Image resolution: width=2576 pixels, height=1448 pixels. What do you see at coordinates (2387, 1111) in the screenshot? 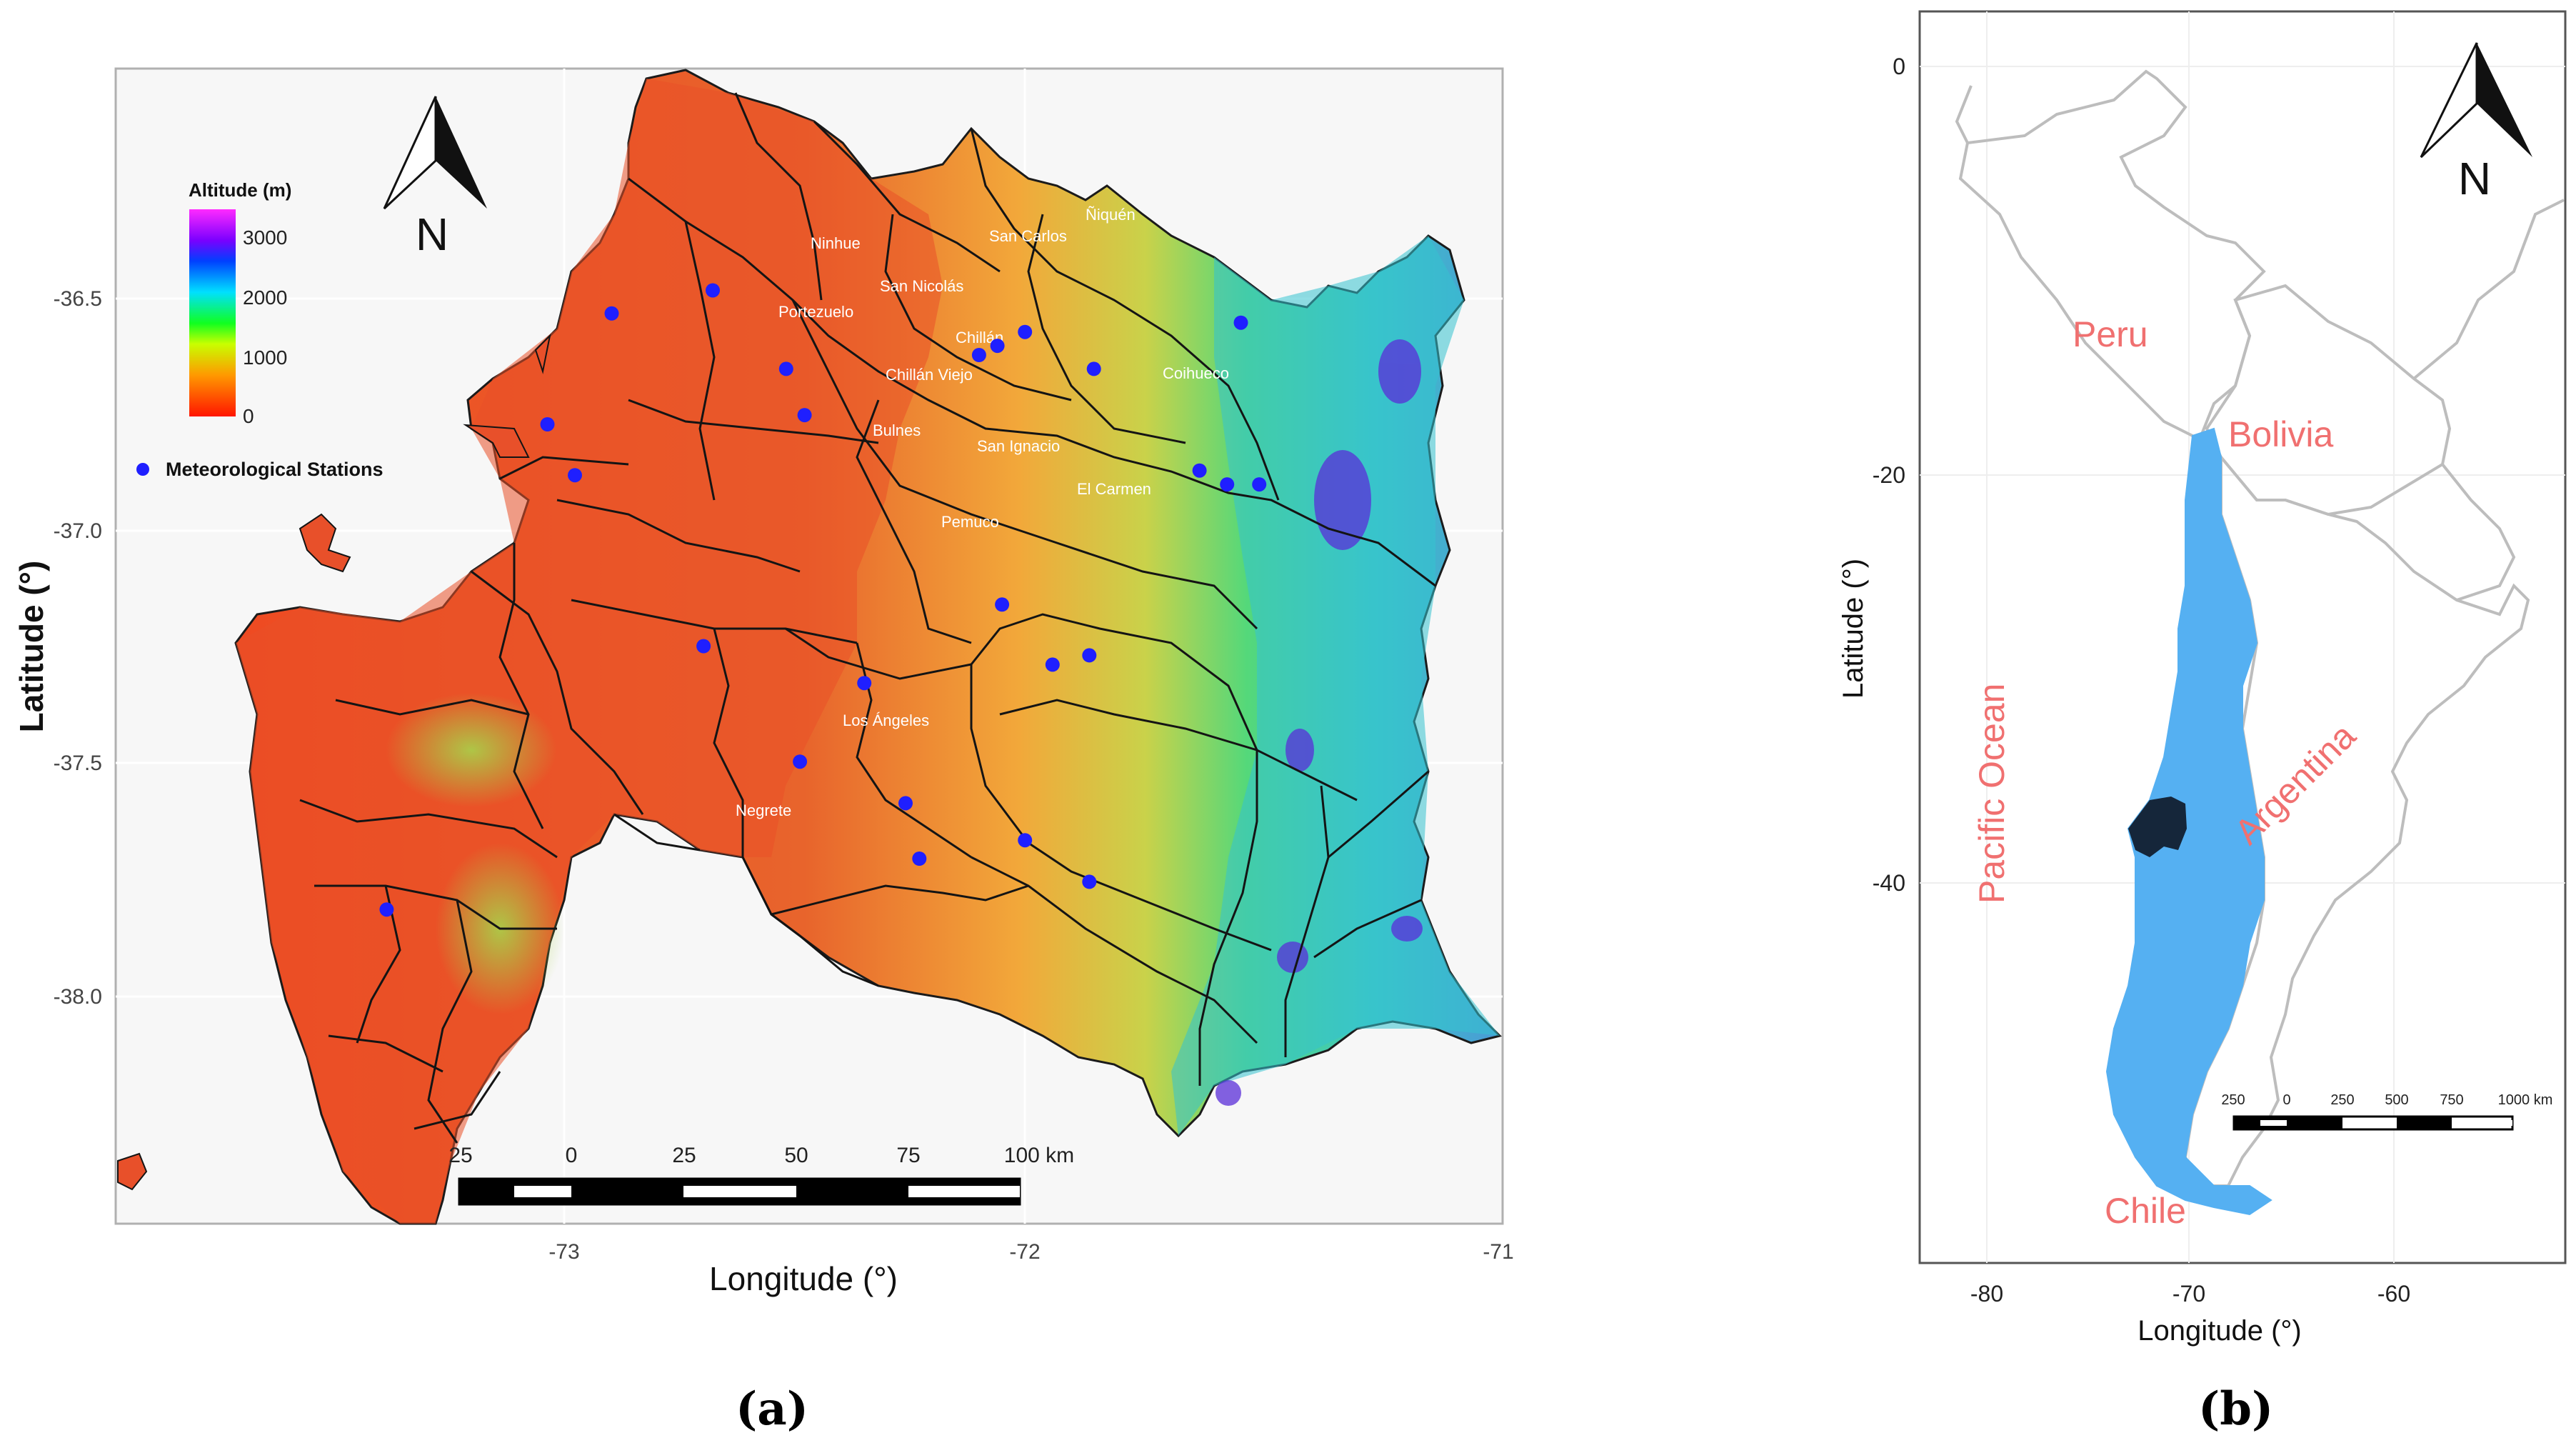
I see `scale-bar-b: 250 0 250 500 750 1000 km` at bounding box center [2387, 1111].